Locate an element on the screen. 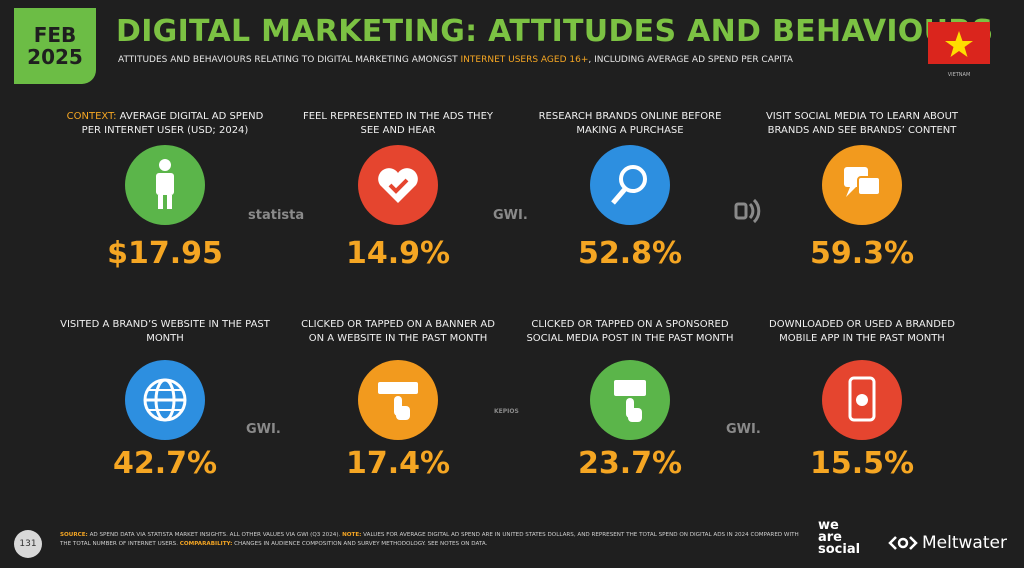 Image resolution: width=1024 pixels, height=568 pixels. brand-meltwater: Meltwater is located at coordinates (947, 543).